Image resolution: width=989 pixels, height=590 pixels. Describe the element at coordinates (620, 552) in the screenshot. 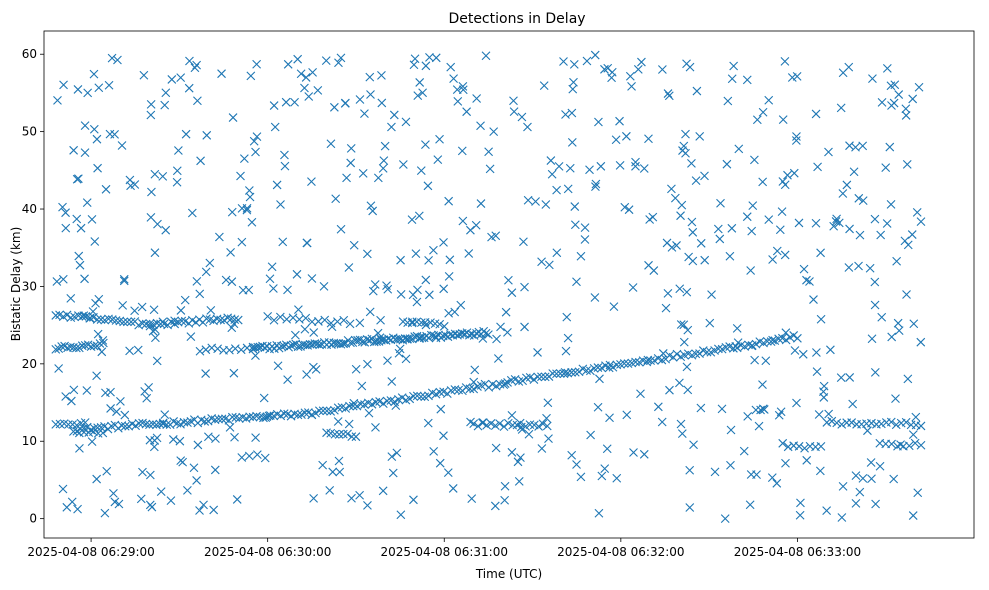

I see `x-tick-label: 2025-04-08 06:32:00` at that location.